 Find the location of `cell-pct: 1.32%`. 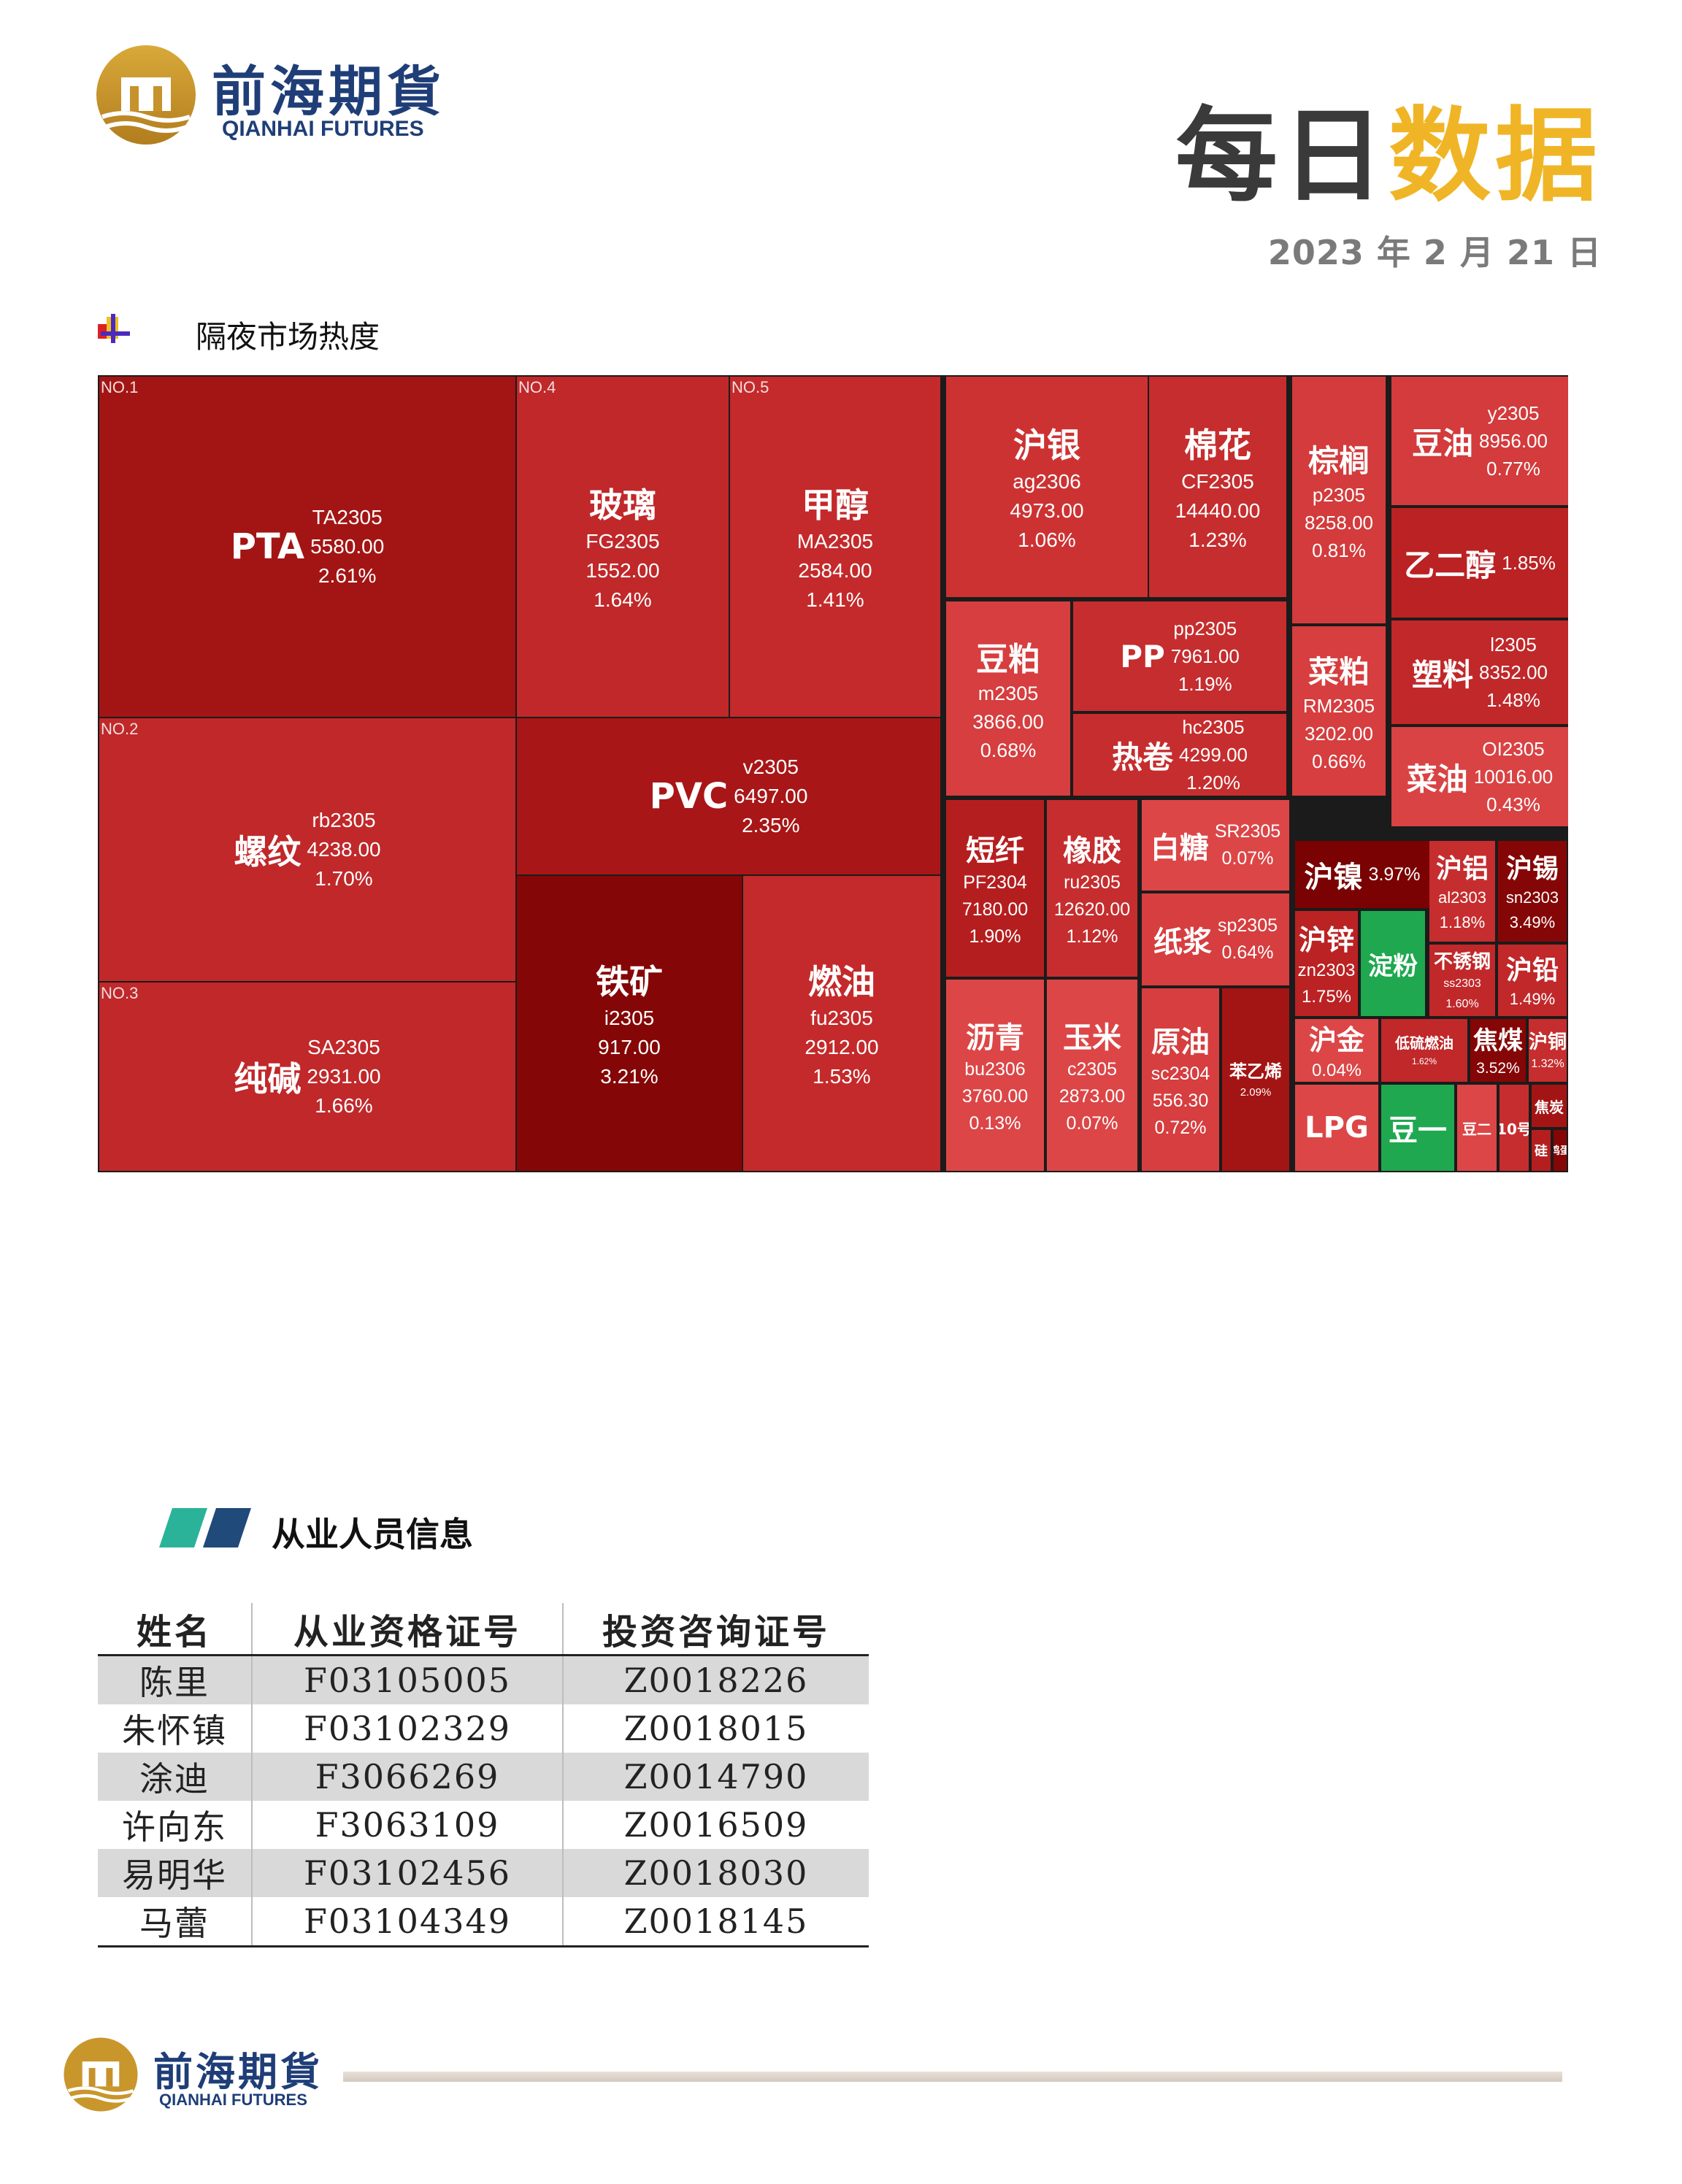

cell-pct: 1.32% is located at coordinates (1547, 1063).